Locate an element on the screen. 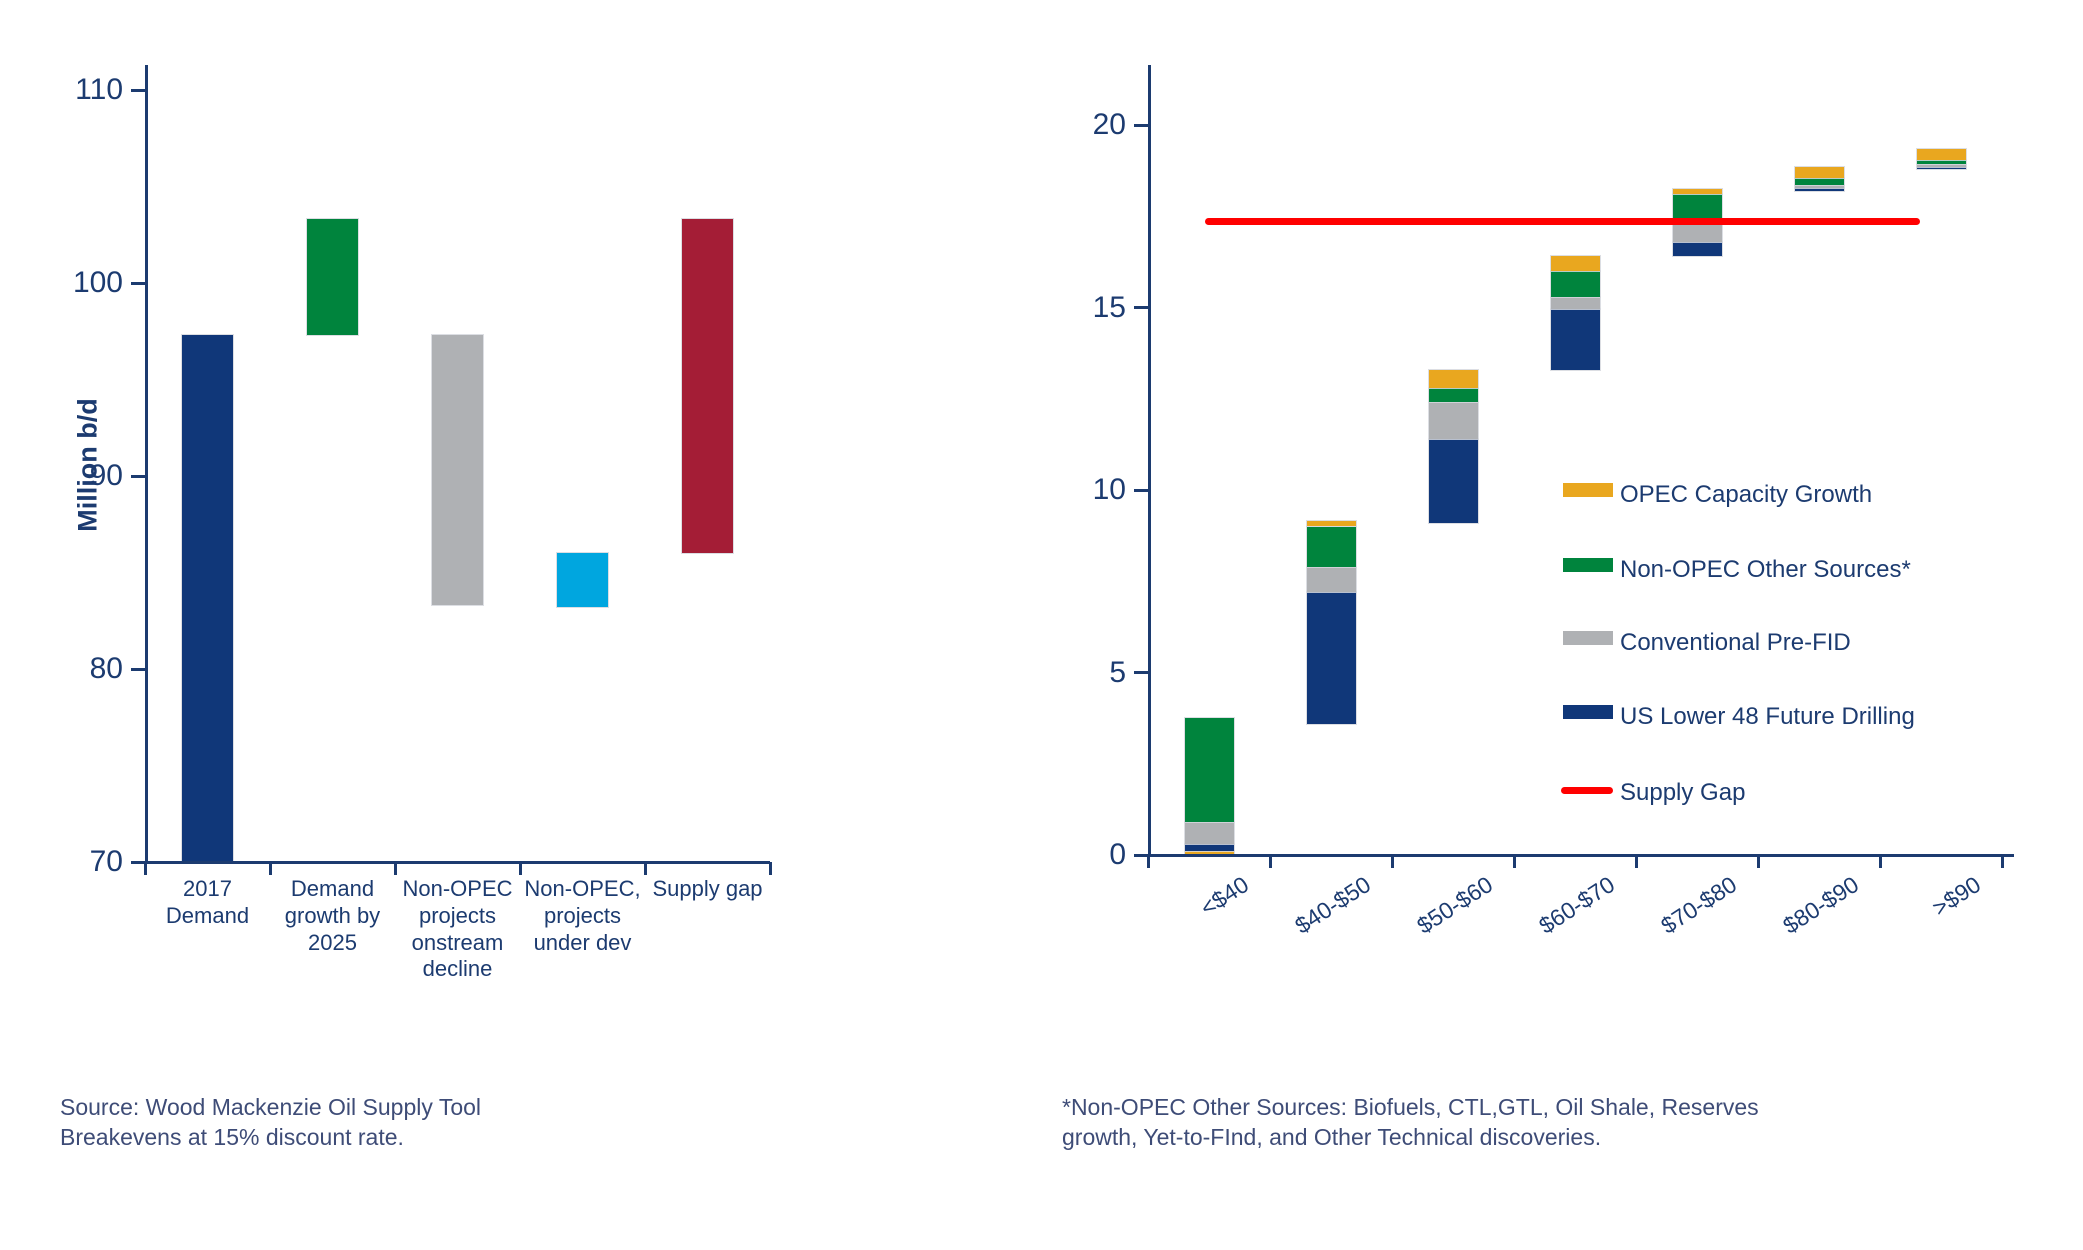 Image resolution: width=2083 pixels, height=1250 pixels. y-axis-tick-label: 80 is located at coordinates (106, 668).